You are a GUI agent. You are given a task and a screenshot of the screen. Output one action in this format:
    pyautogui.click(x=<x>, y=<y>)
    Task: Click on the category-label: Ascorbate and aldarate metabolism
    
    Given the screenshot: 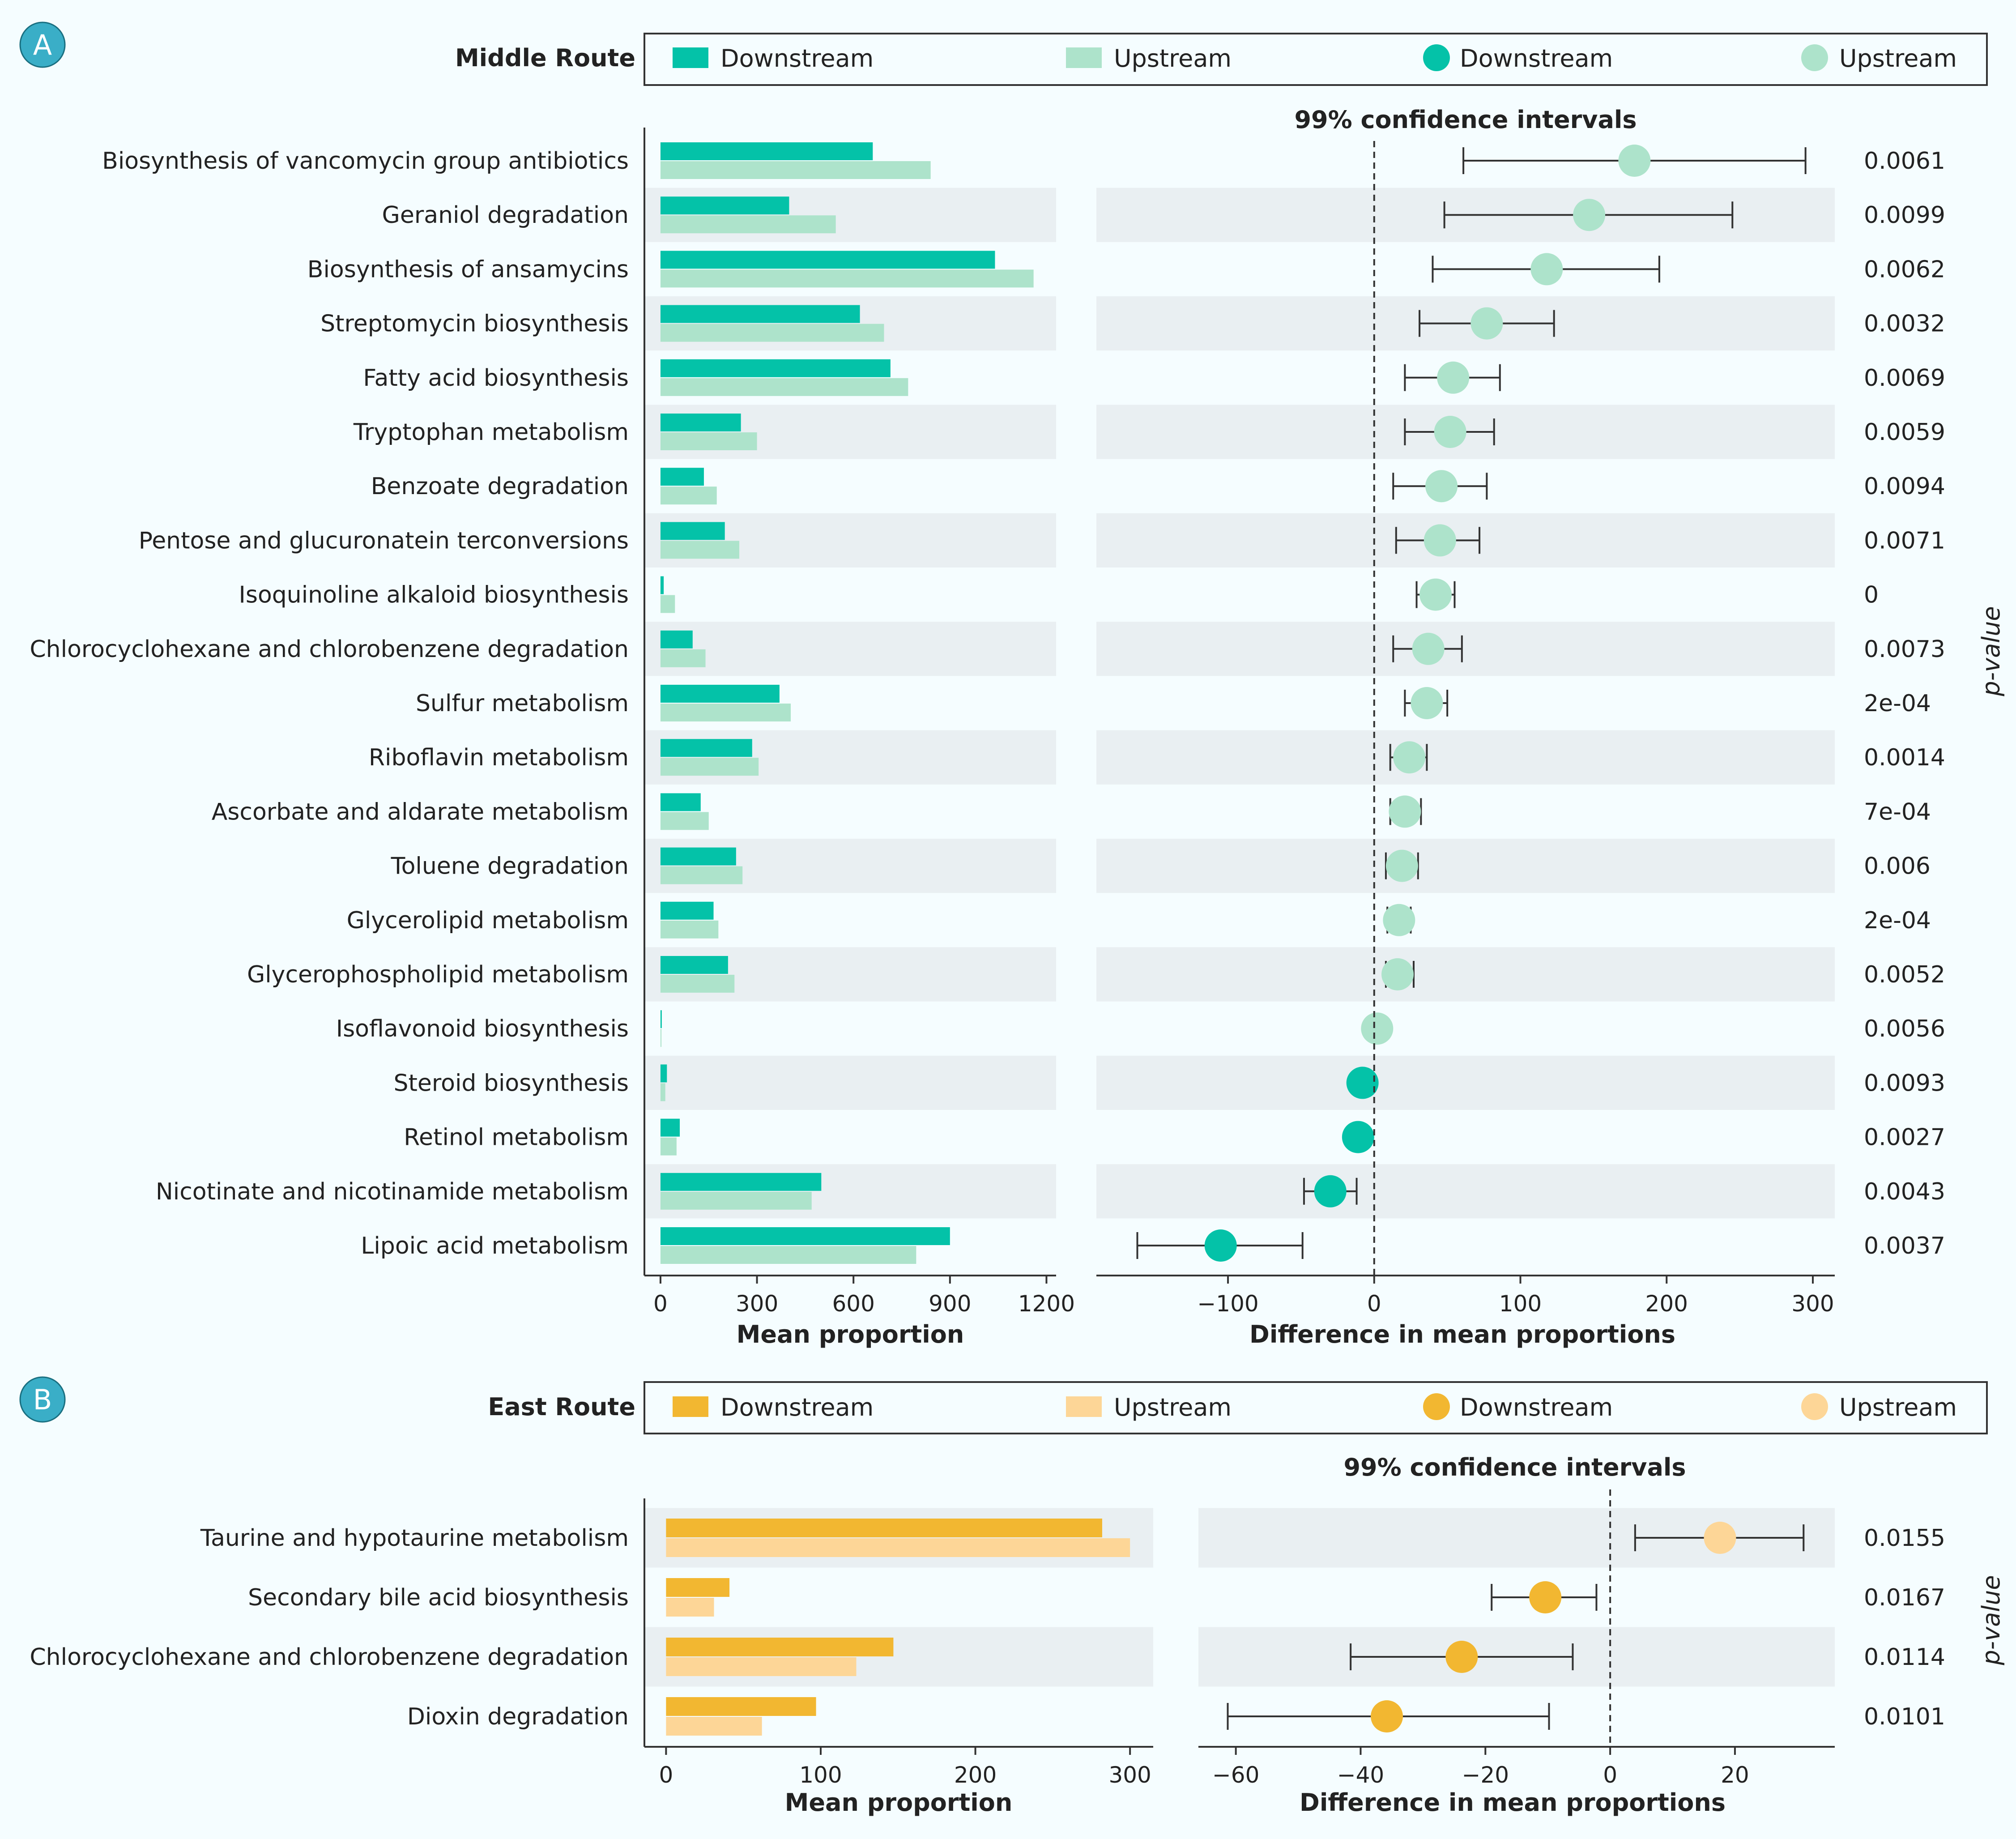 What is the action you would take?
    pyautogui.click(x=420, y=812)
    